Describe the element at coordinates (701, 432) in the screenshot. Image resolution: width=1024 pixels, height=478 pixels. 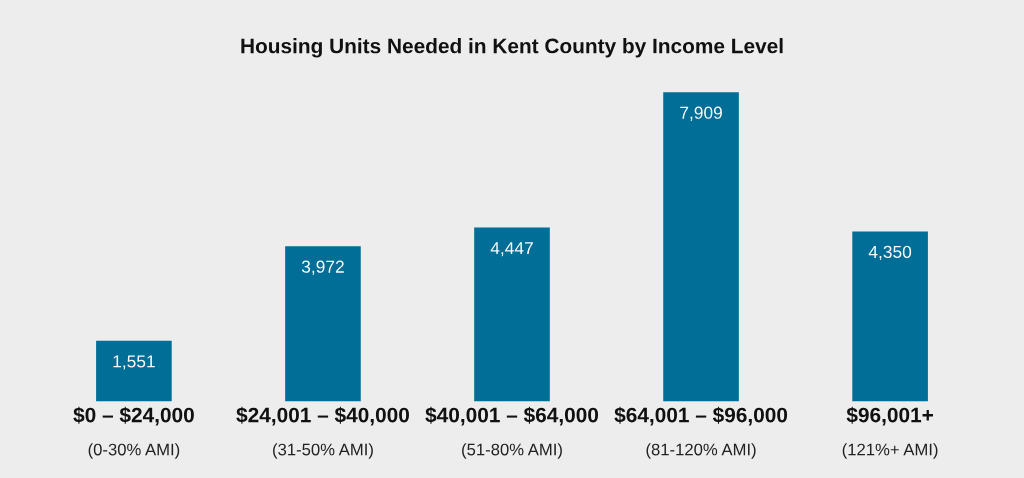
I see `category-label: $64,001 – $96,000 (81-120% AMI)` at that location.